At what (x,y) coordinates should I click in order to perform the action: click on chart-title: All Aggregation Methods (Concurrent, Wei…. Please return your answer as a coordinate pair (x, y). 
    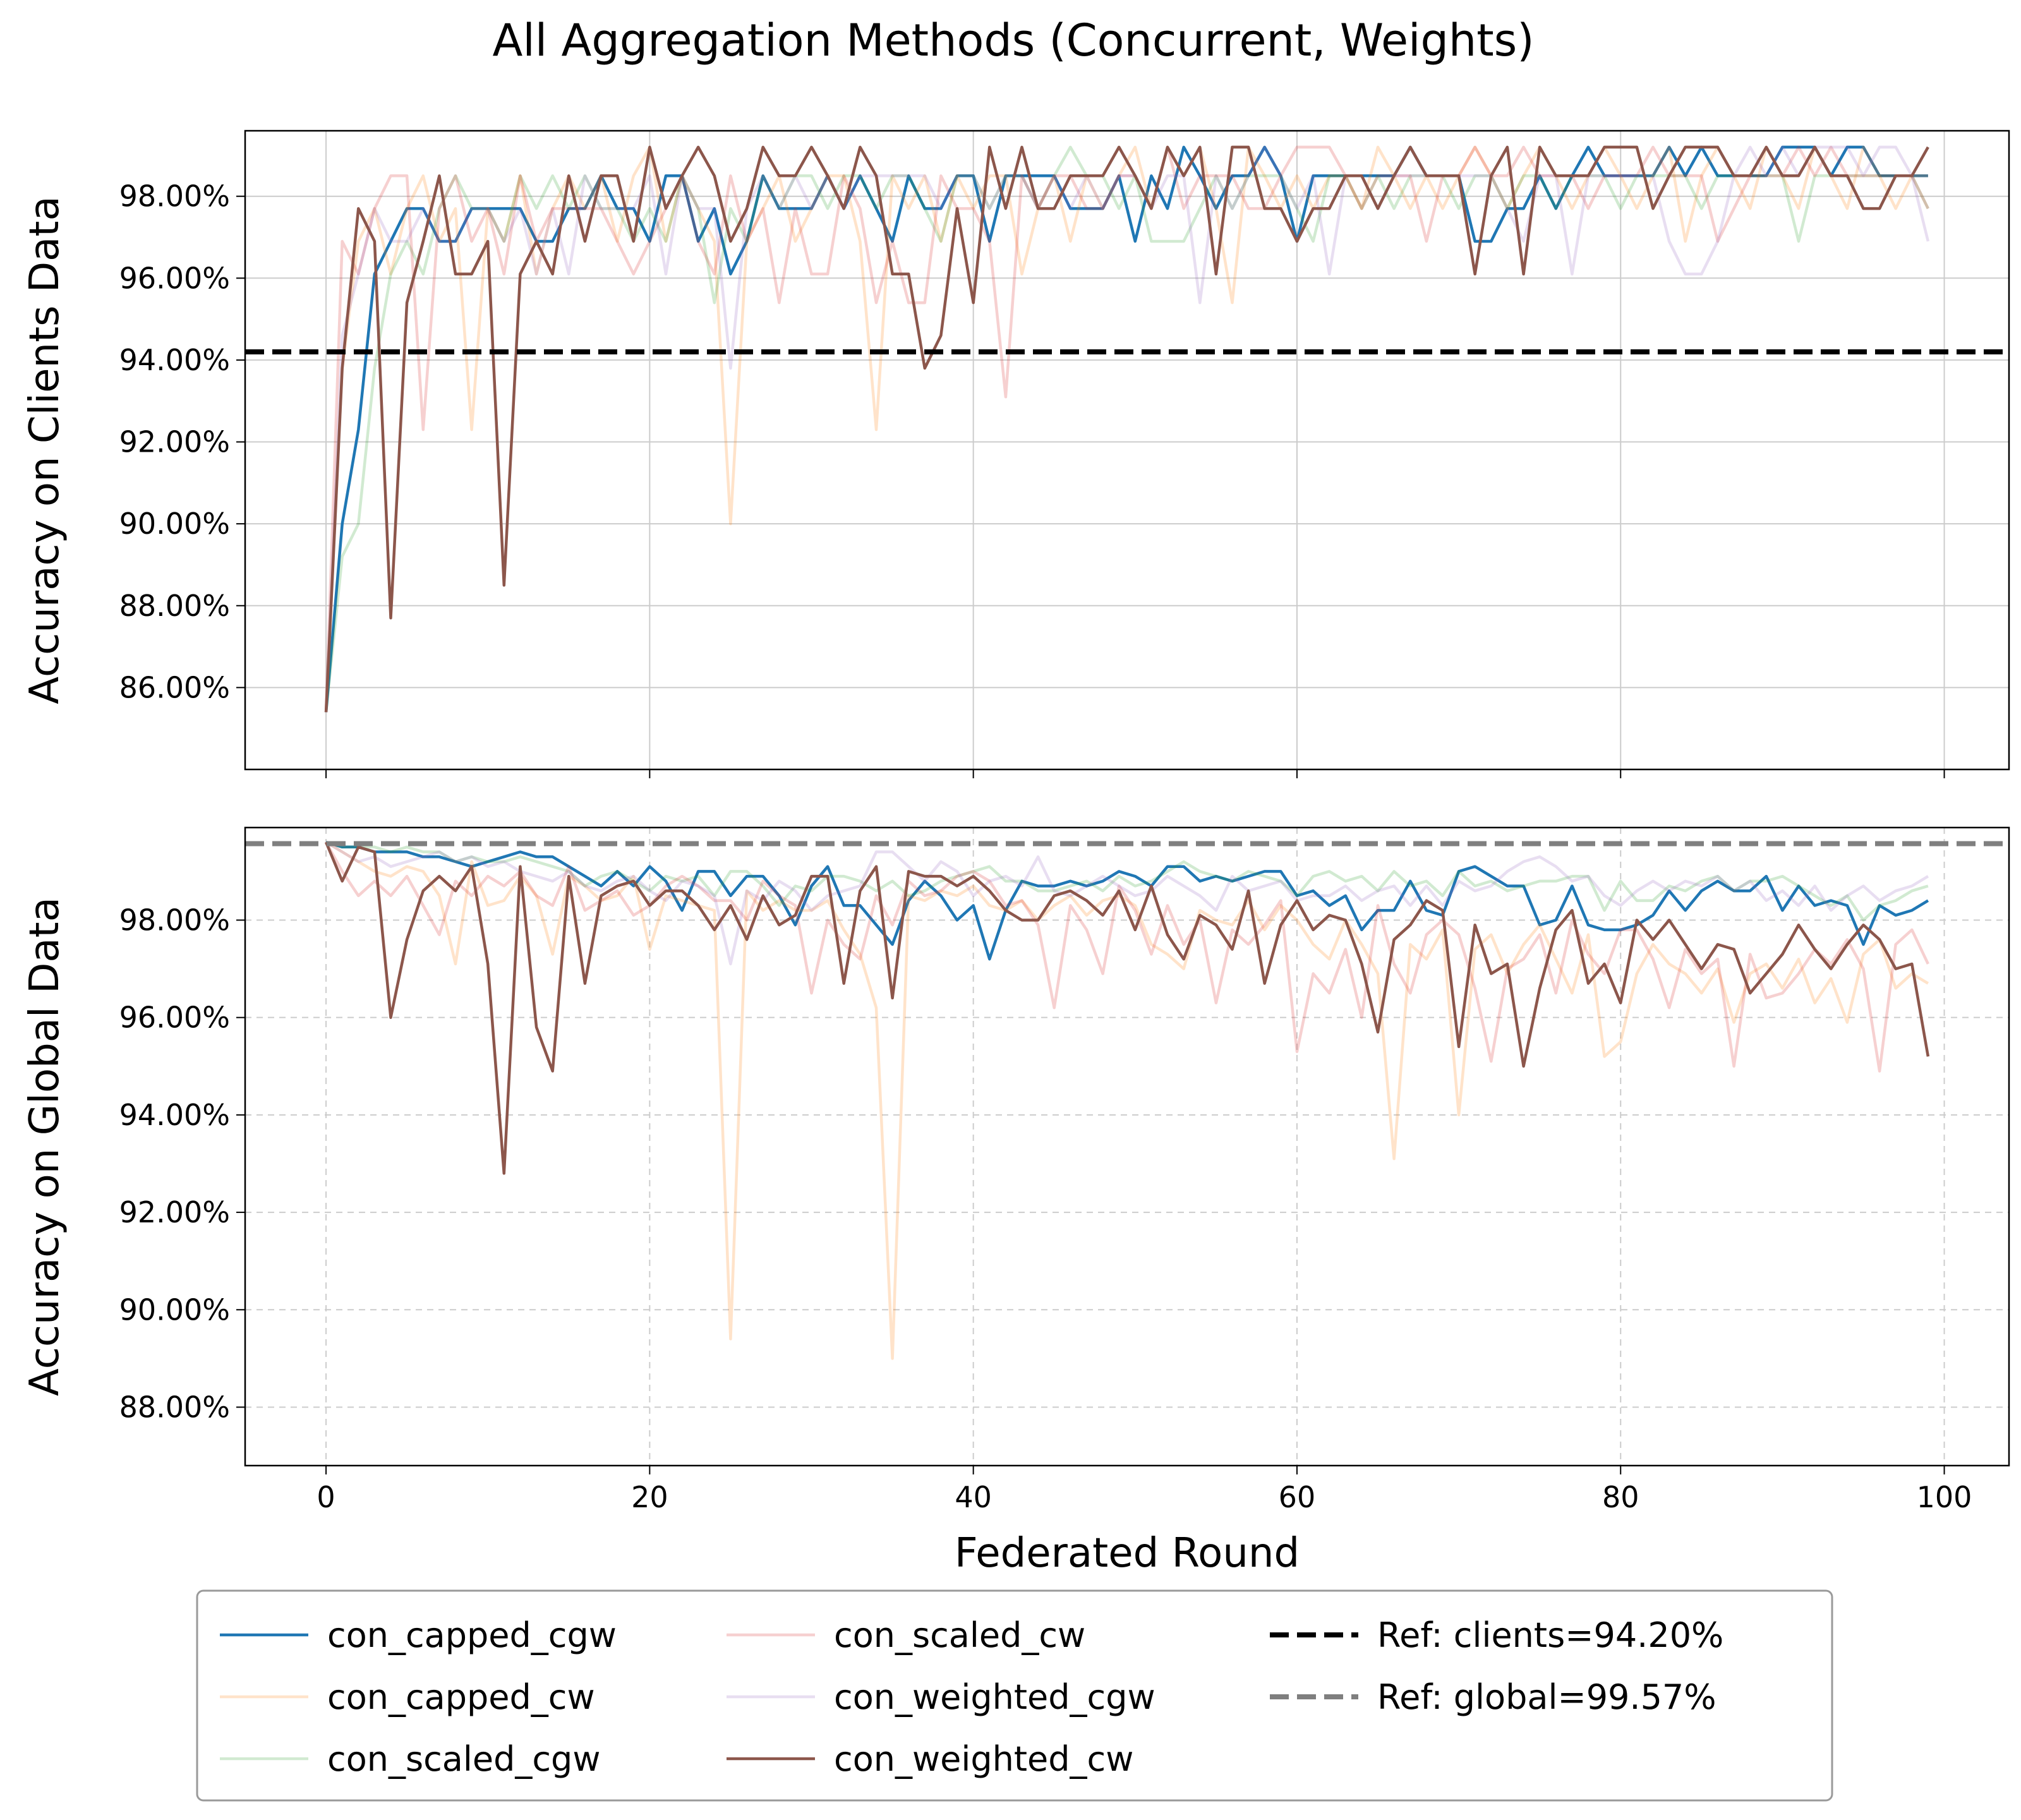
    Looking at the image, I should click on (1013, 40).